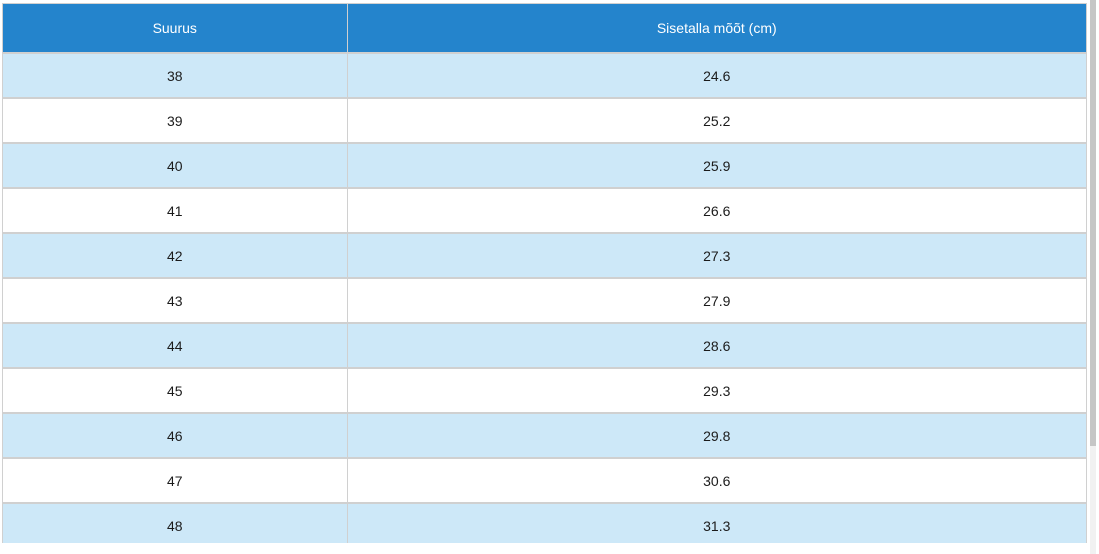  I want to click on table-row: 45 29.3, so click(544, 390).